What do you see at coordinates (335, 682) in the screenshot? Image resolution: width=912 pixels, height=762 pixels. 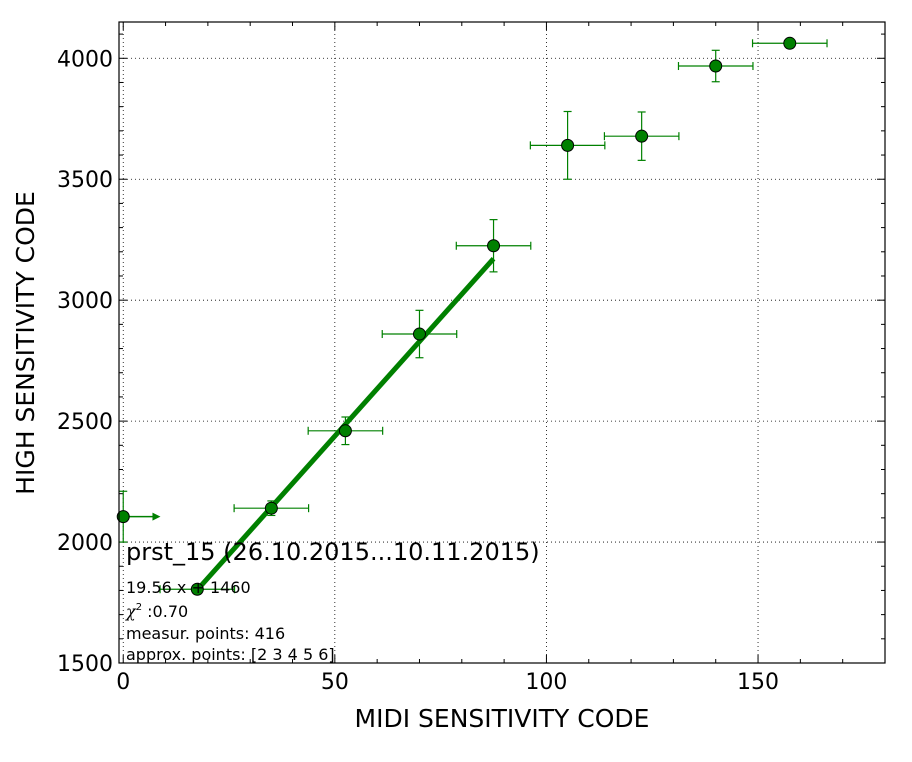 I see `x-tick-label: 50` at bounding box center [335, 682].